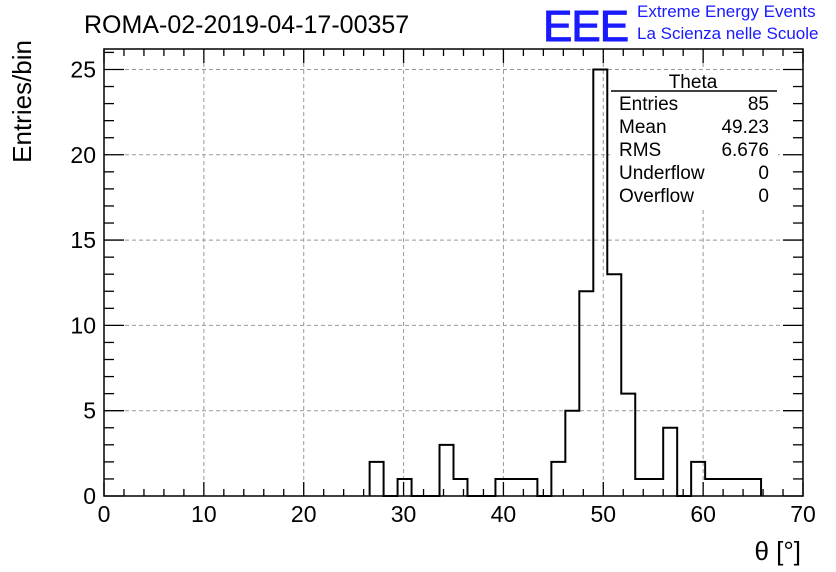 Image resolution: width=836 pixels, height=572 pixels. What do you see at coordinates (404, 514) in the screenshot?
I see `x-tick-label: 30` at bounding box center [404, 514].